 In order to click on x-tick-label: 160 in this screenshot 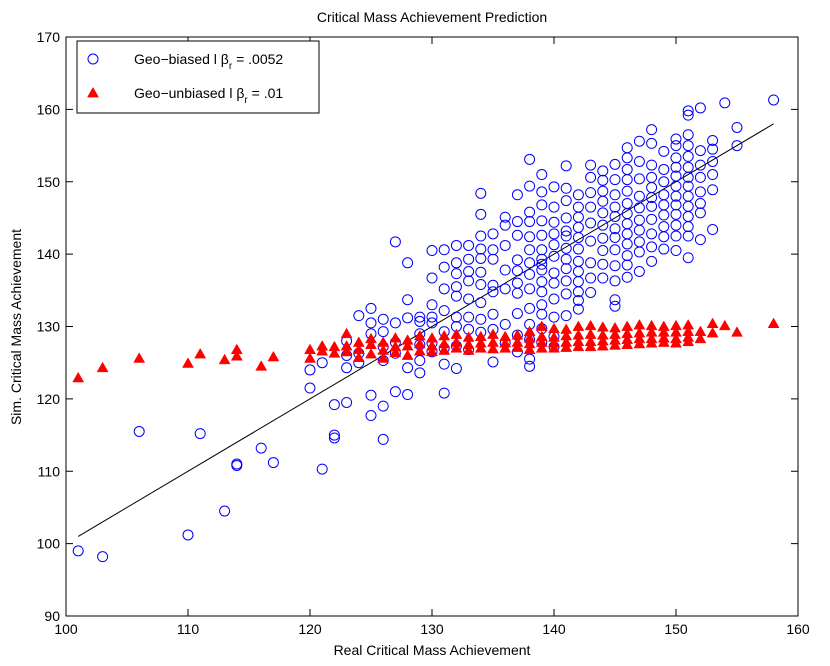, I will do `click(798, 629)`.